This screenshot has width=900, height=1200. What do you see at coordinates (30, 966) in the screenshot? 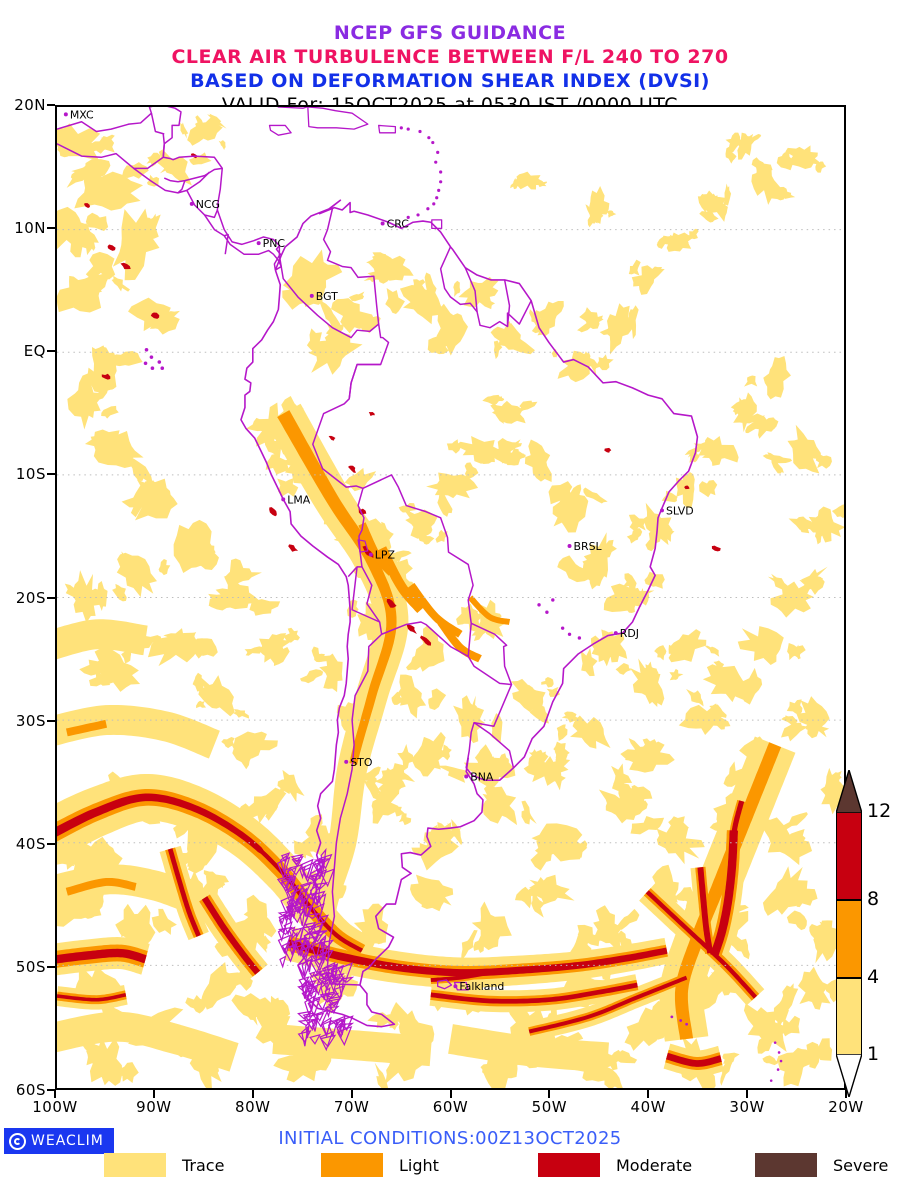
I see `y-axis-tick-label: 50S` at bounding box center [30, 966].